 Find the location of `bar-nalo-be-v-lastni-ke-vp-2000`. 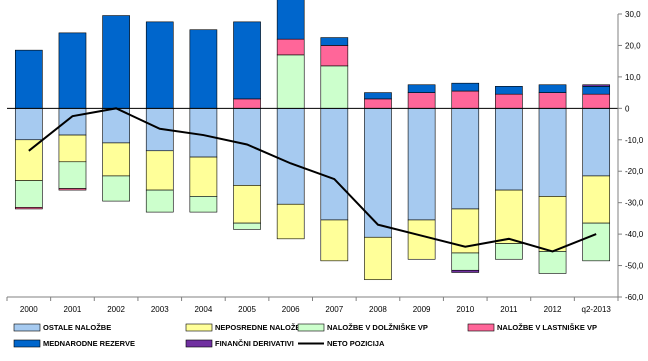

bar-nalo-be-v-lastni-ke-vp-2000 is located at coordinates (28, 208).